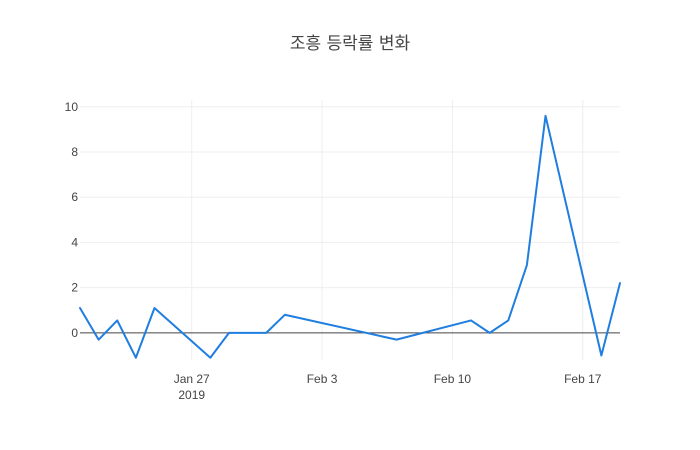 This screenshot has height=450, width=700. What do you see at coordinates (350, 44) in the screenshot?
I see `chart-title: 조흥 등락률 변화` at bounding box center [350, 44].